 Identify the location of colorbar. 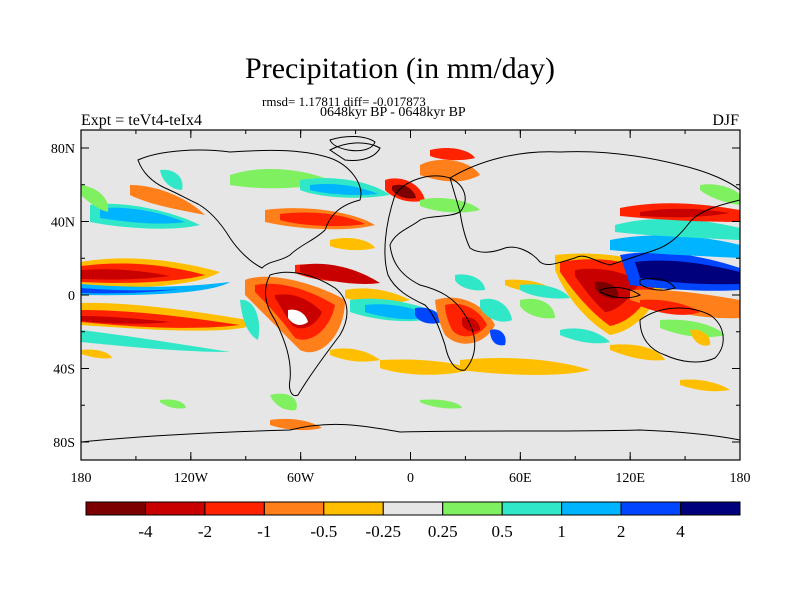
(413, 508).